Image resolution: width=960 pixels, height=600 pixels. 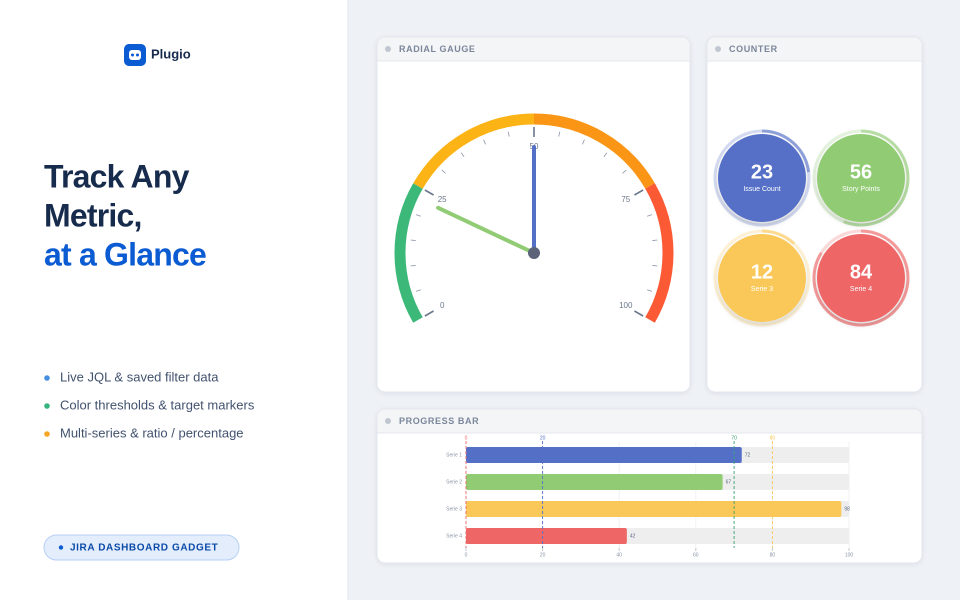 I want to click on x-tick-label: 20, so click(x=543, y=555).